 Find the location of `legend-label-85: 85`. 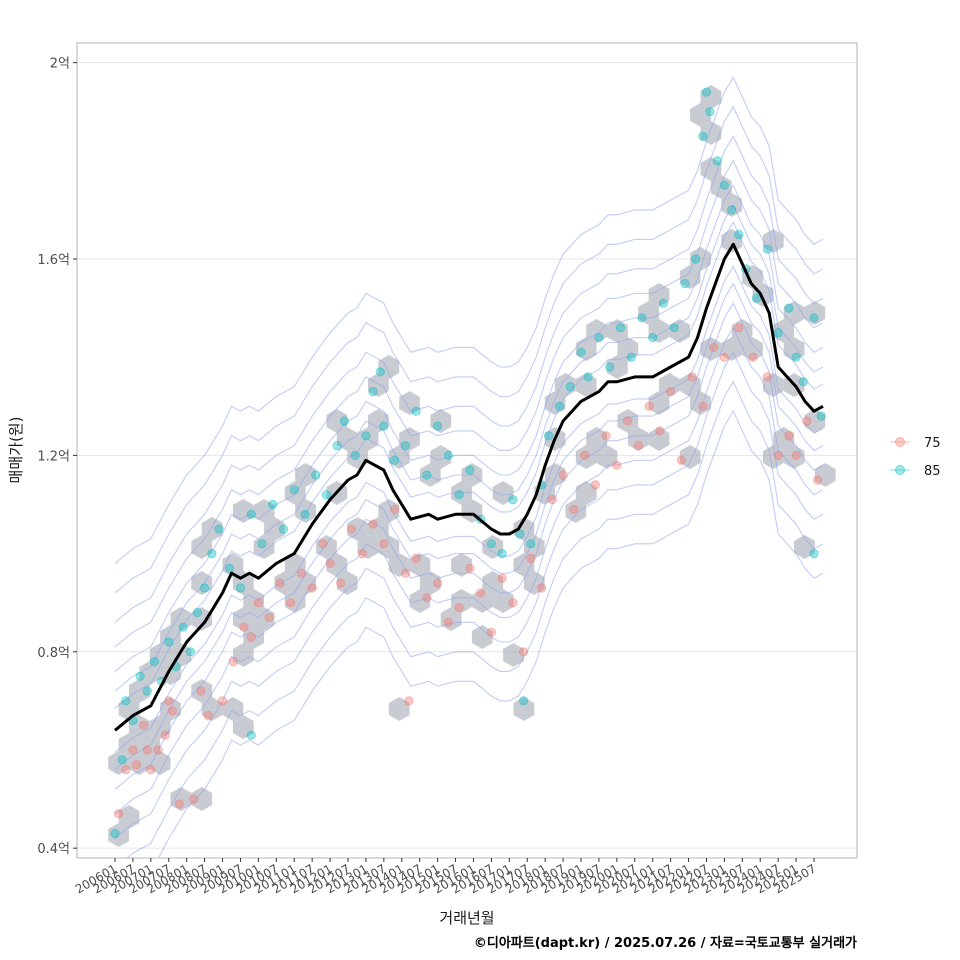

legend-label-85: 85 is located at coordinates (932, 471).